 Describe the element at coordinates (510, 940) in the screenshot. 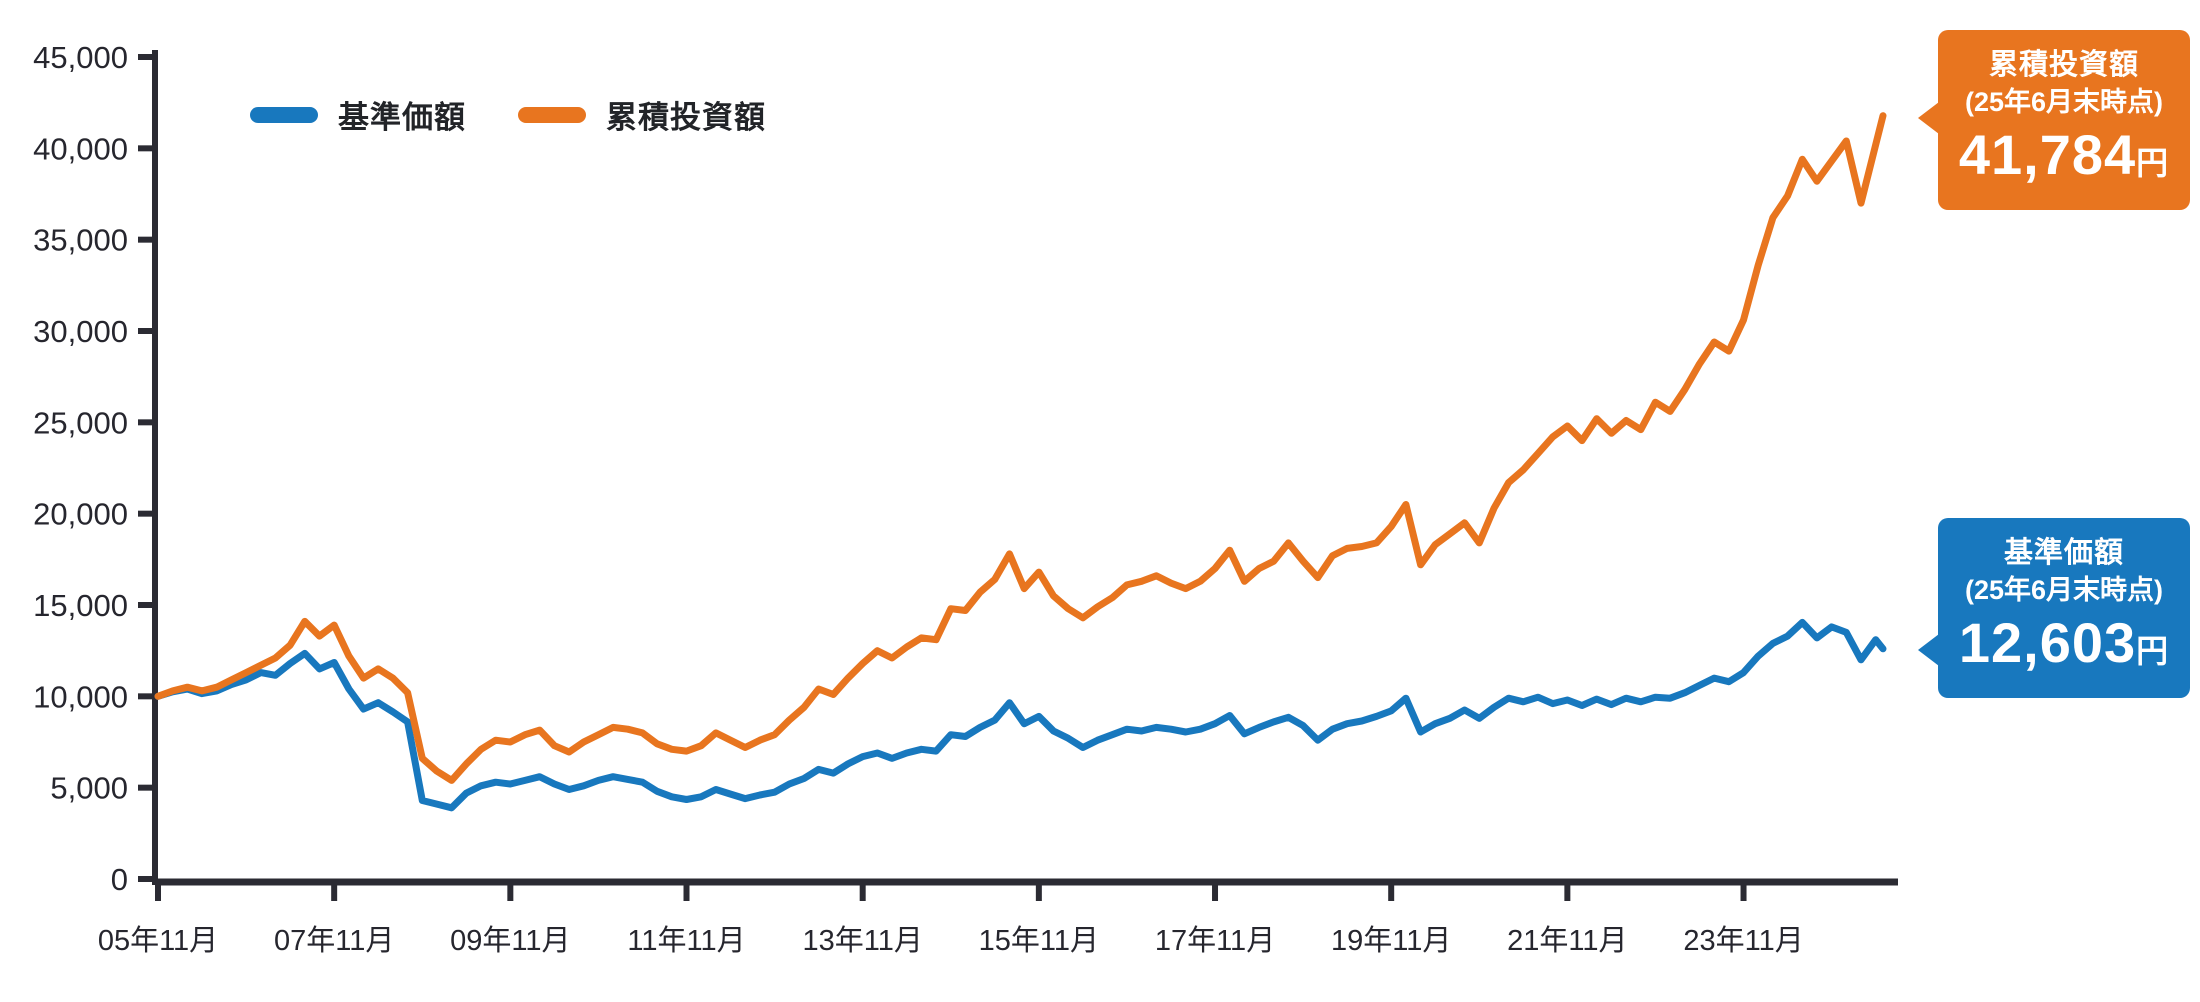

I see `x-tick-label: 09年11月` at that location.